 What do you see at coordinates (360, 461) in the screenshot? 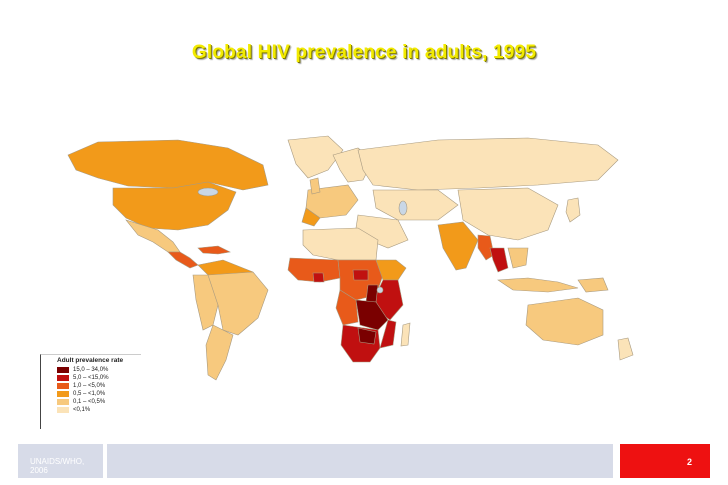
I see `footer-bar` at bounding box center [360, 461].